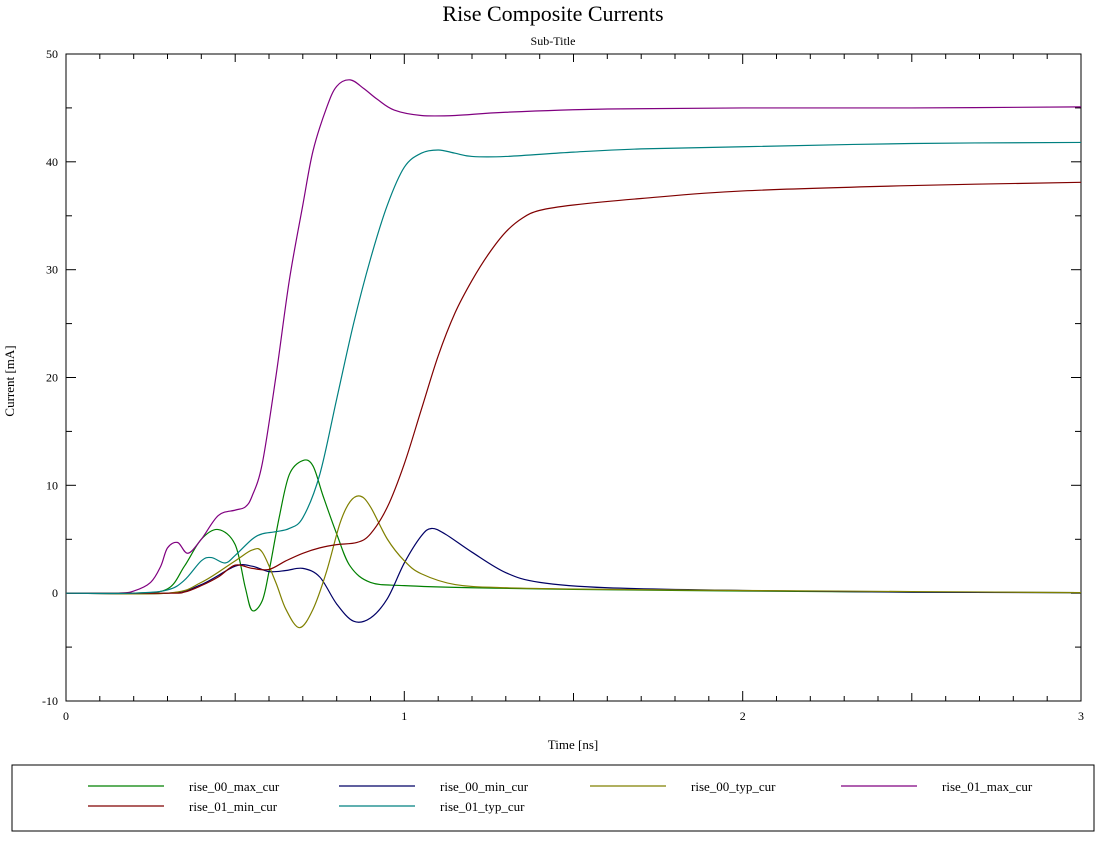 The image size is (1106, 844). Describe the element at coordinates (1081, 716) in the screenshot. I see `x-tick-label: 3` at that location.